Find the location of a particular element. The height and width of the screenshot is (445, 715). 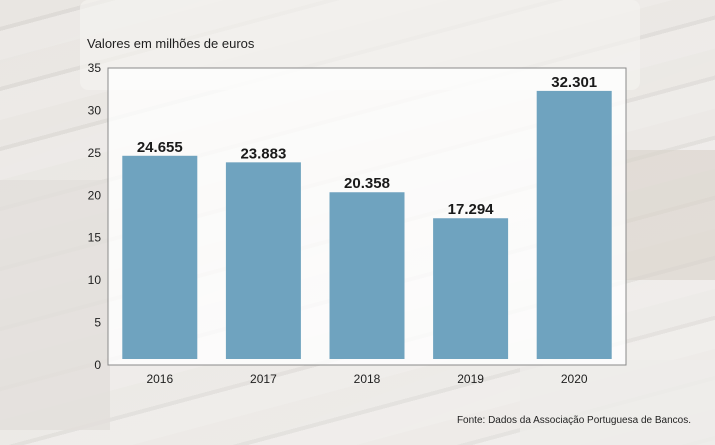

y-tick-label: 10 is located at coordinates (95, 280).